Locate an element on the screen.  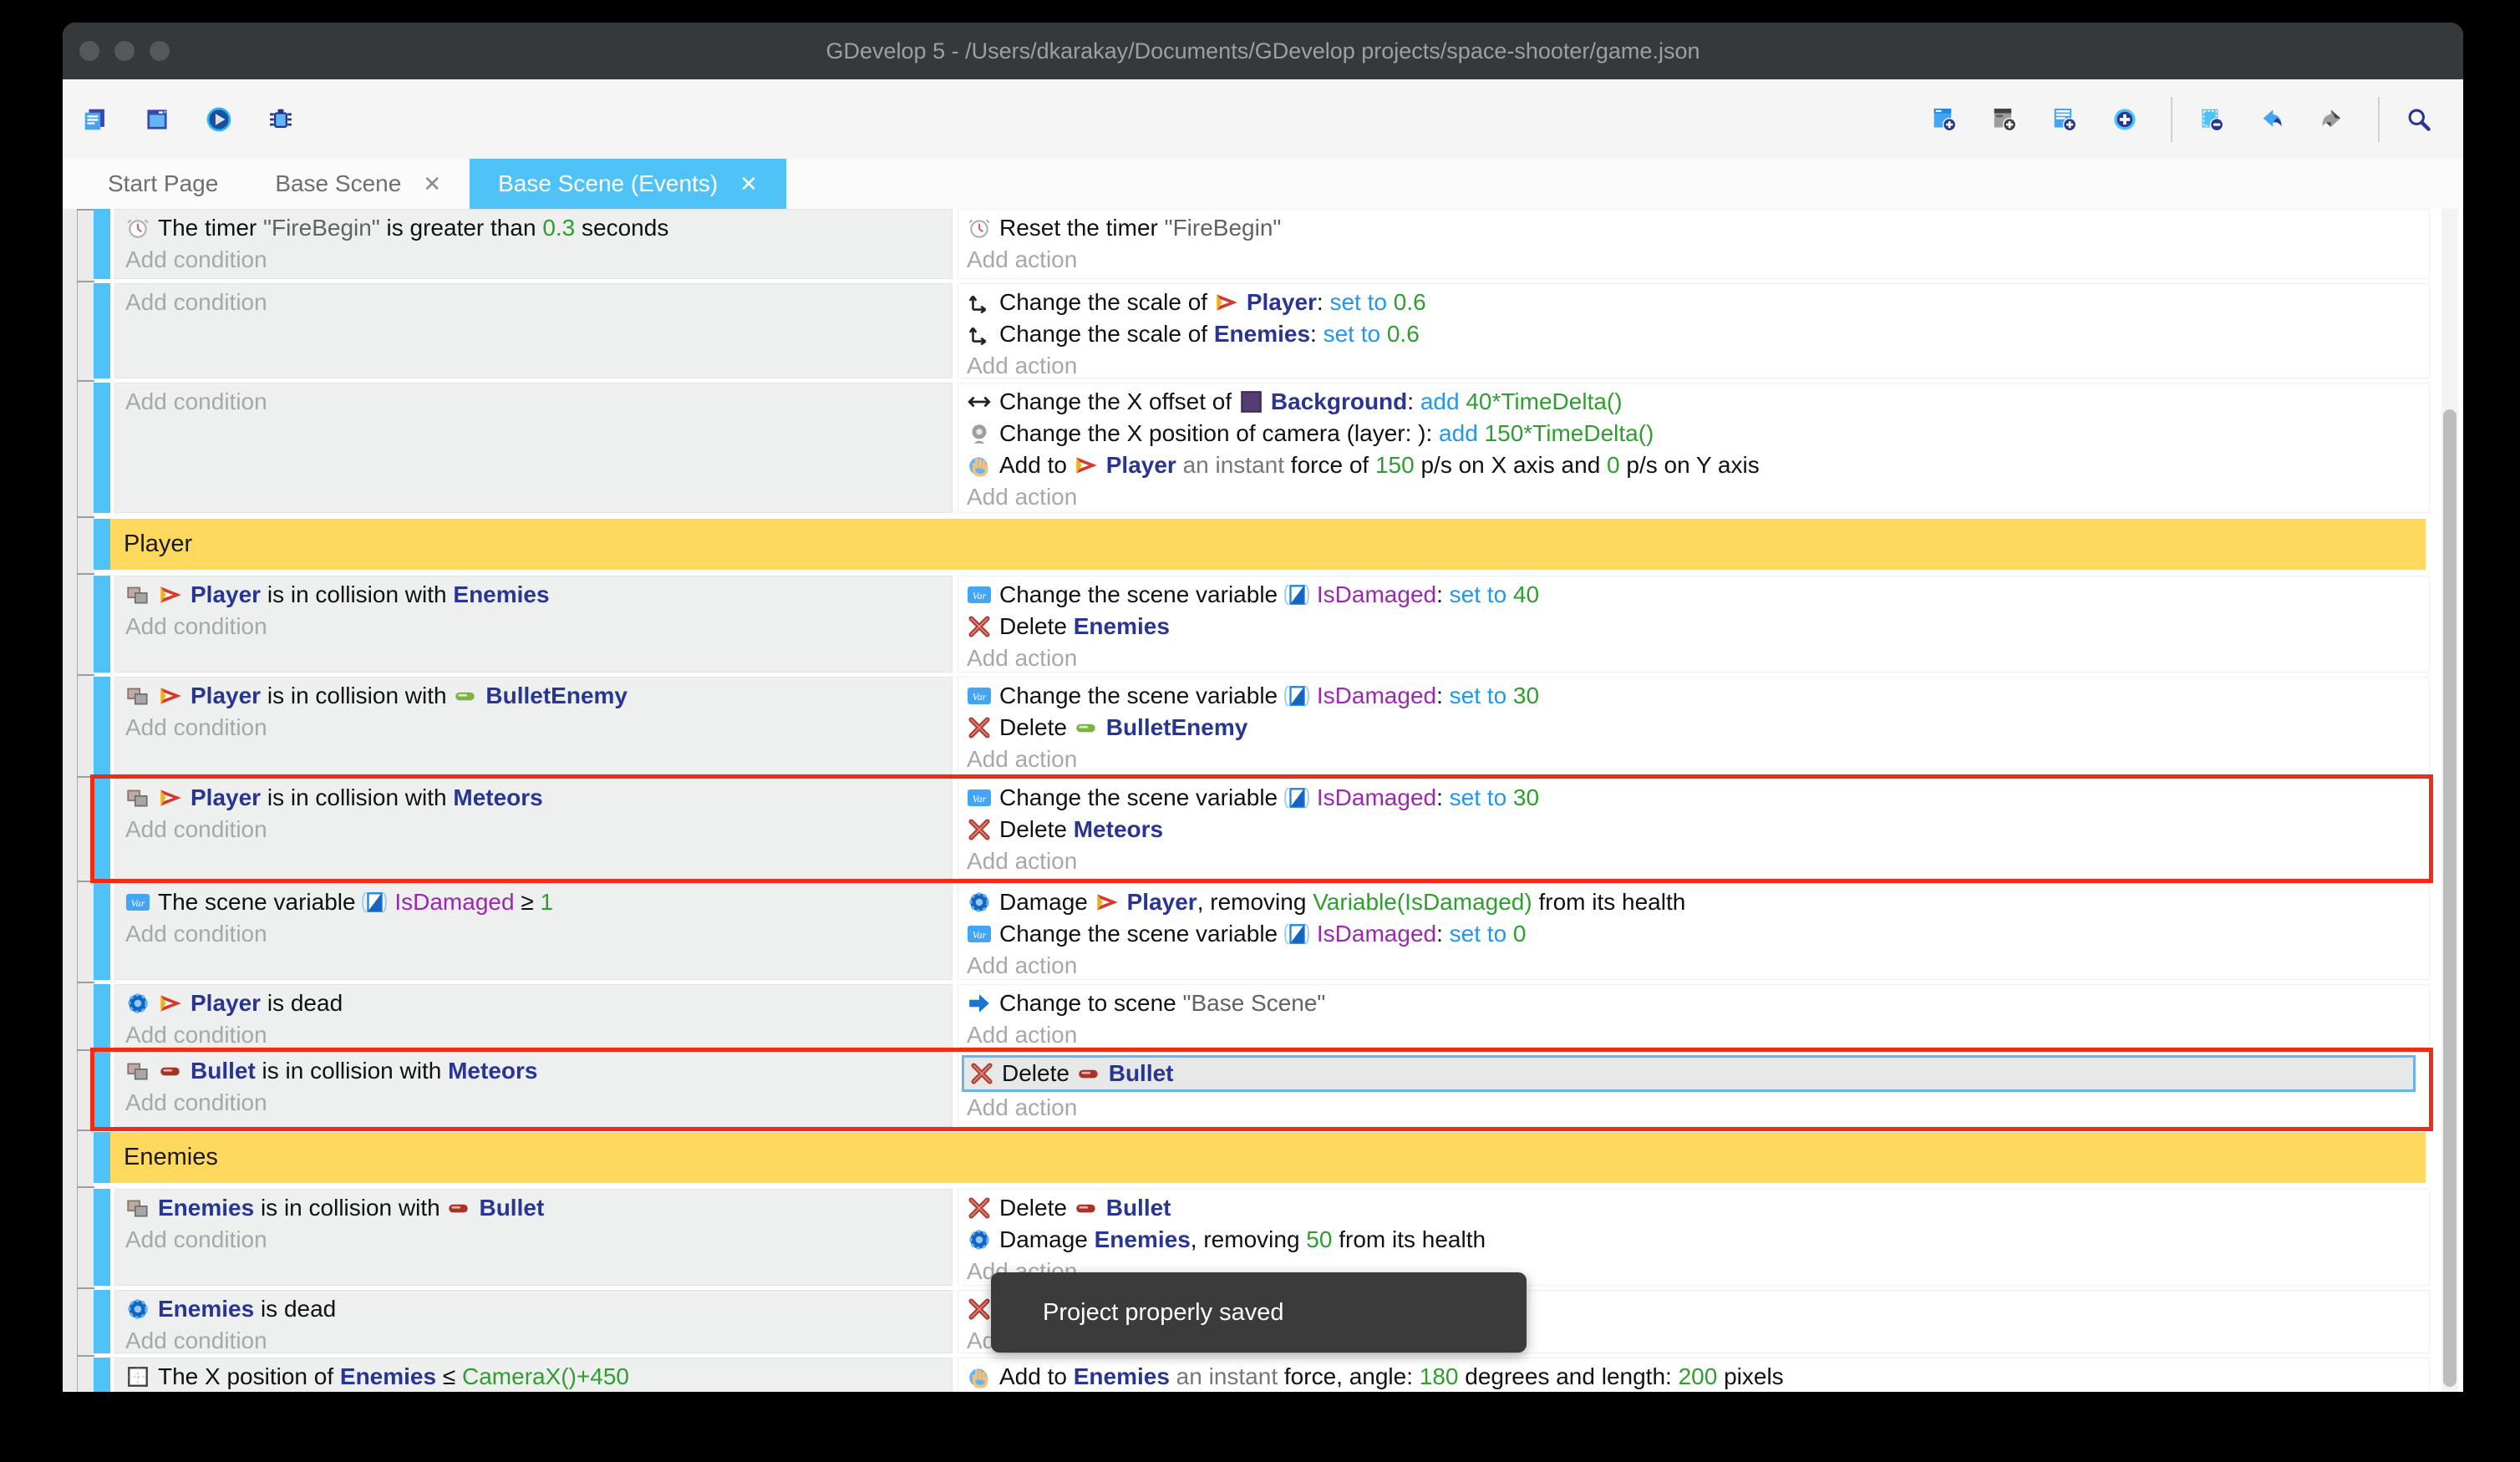
tab-start-page: Start Page is located at coordinates (162, 184).